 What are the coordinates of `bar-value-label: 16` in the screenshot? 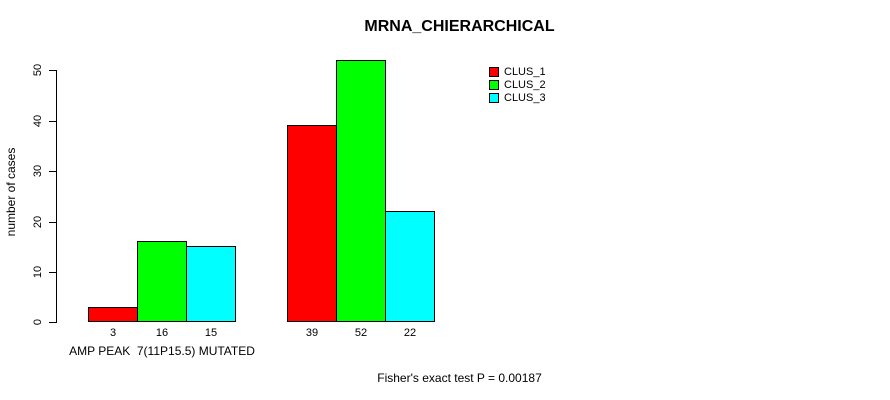 It's located at (162, 333).